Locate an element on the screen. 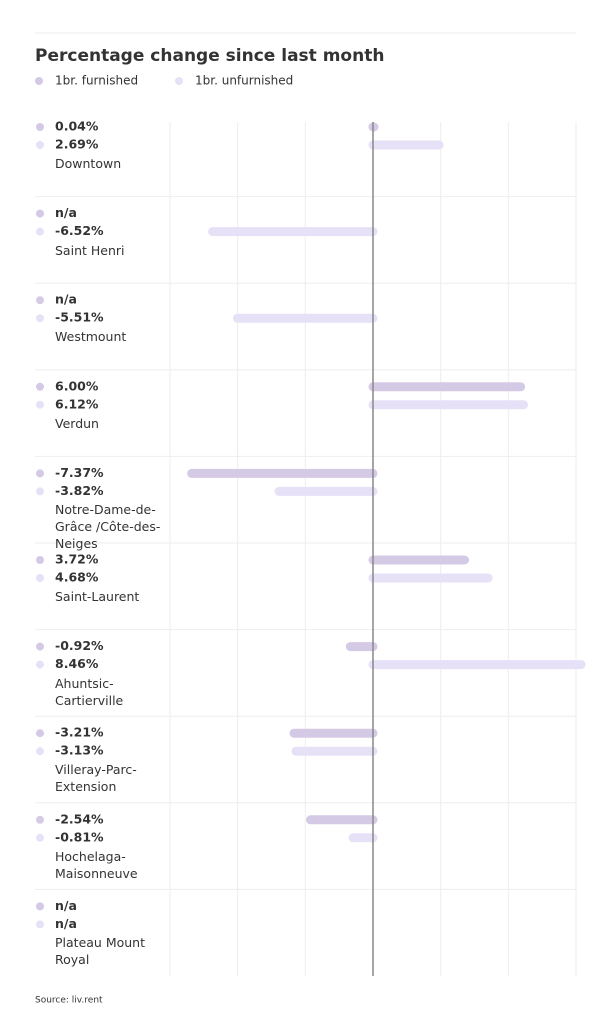  category-label: Notre-Dame-de-Grâce /Côte-des-Neiges is located at coordinates (108, 527).